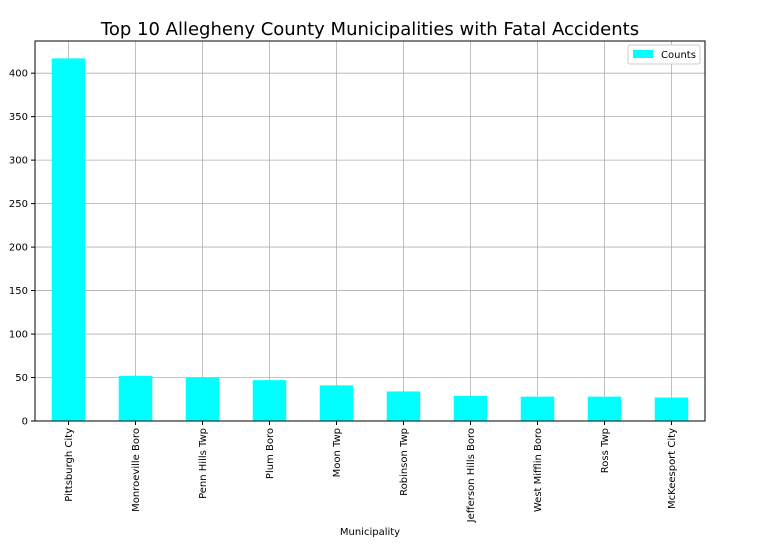 The image size is (758, 556). What do you see at coordinates (18, 335) in the screenshot?
I see `y-tick-label: 100` at bounding box center [18, 335].